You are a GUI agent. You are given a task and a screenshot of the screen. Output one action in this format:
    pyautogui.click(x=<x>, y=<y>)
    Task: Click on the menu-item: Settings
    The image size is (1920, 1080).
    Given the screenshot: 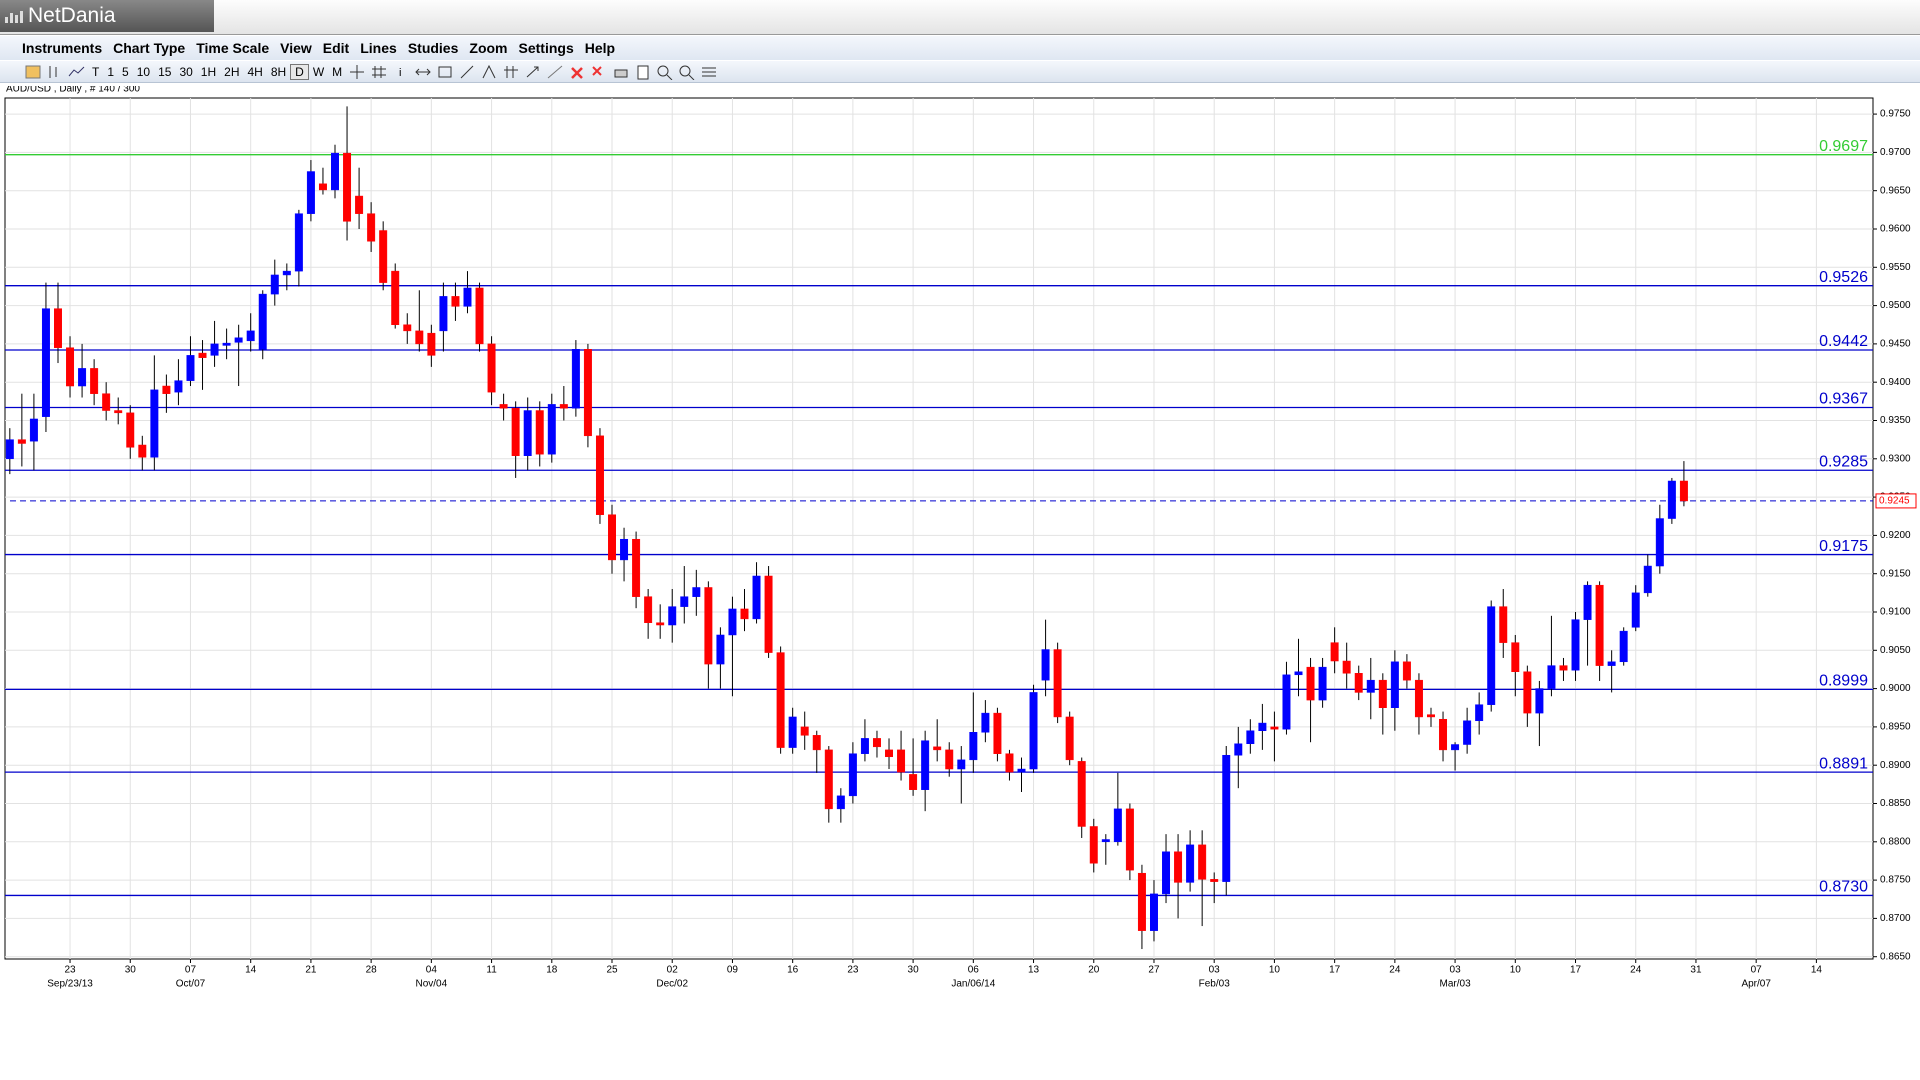 What is the action you would take?
    pyautogui.click(x=546, y=48)
    